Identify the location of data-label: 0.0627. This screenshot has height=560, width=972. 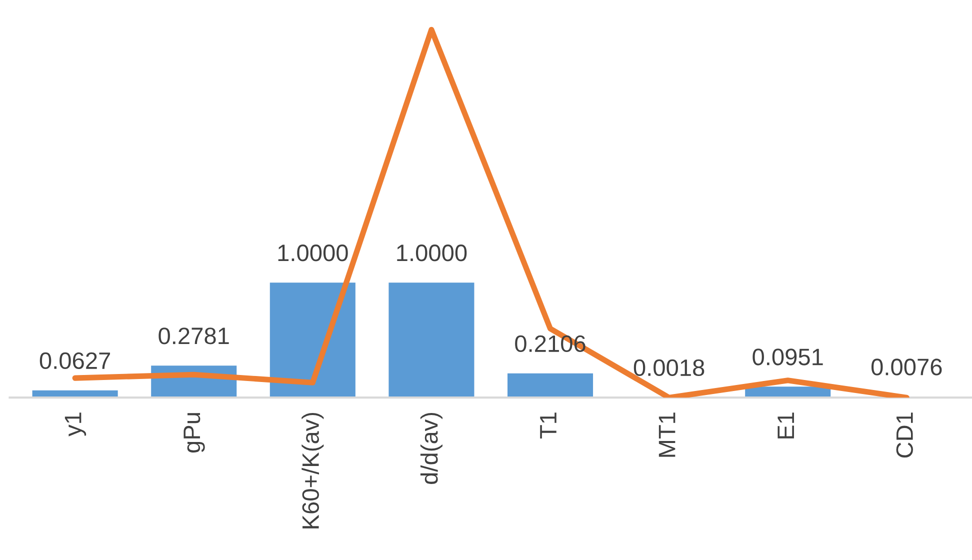
(75, 361).